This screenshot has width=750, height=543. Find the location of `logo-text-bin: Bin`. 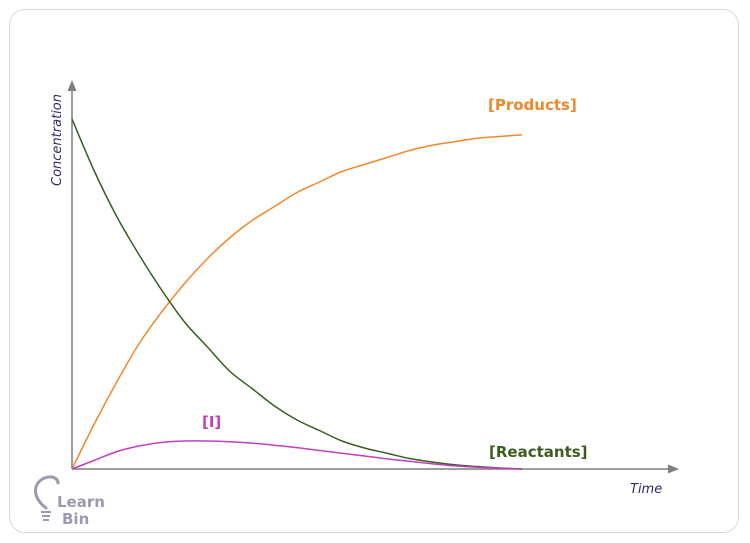

logo-text-bin: Bin is located at coordinates (75, 519).